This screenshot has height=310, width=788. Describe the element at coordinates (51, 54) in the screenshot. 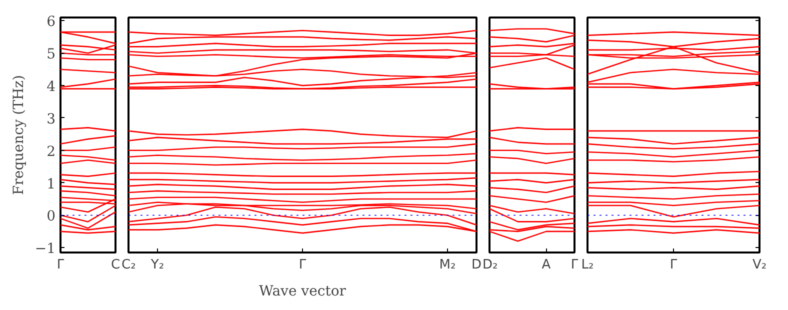

I see `y-tick-label: 5` at that location.